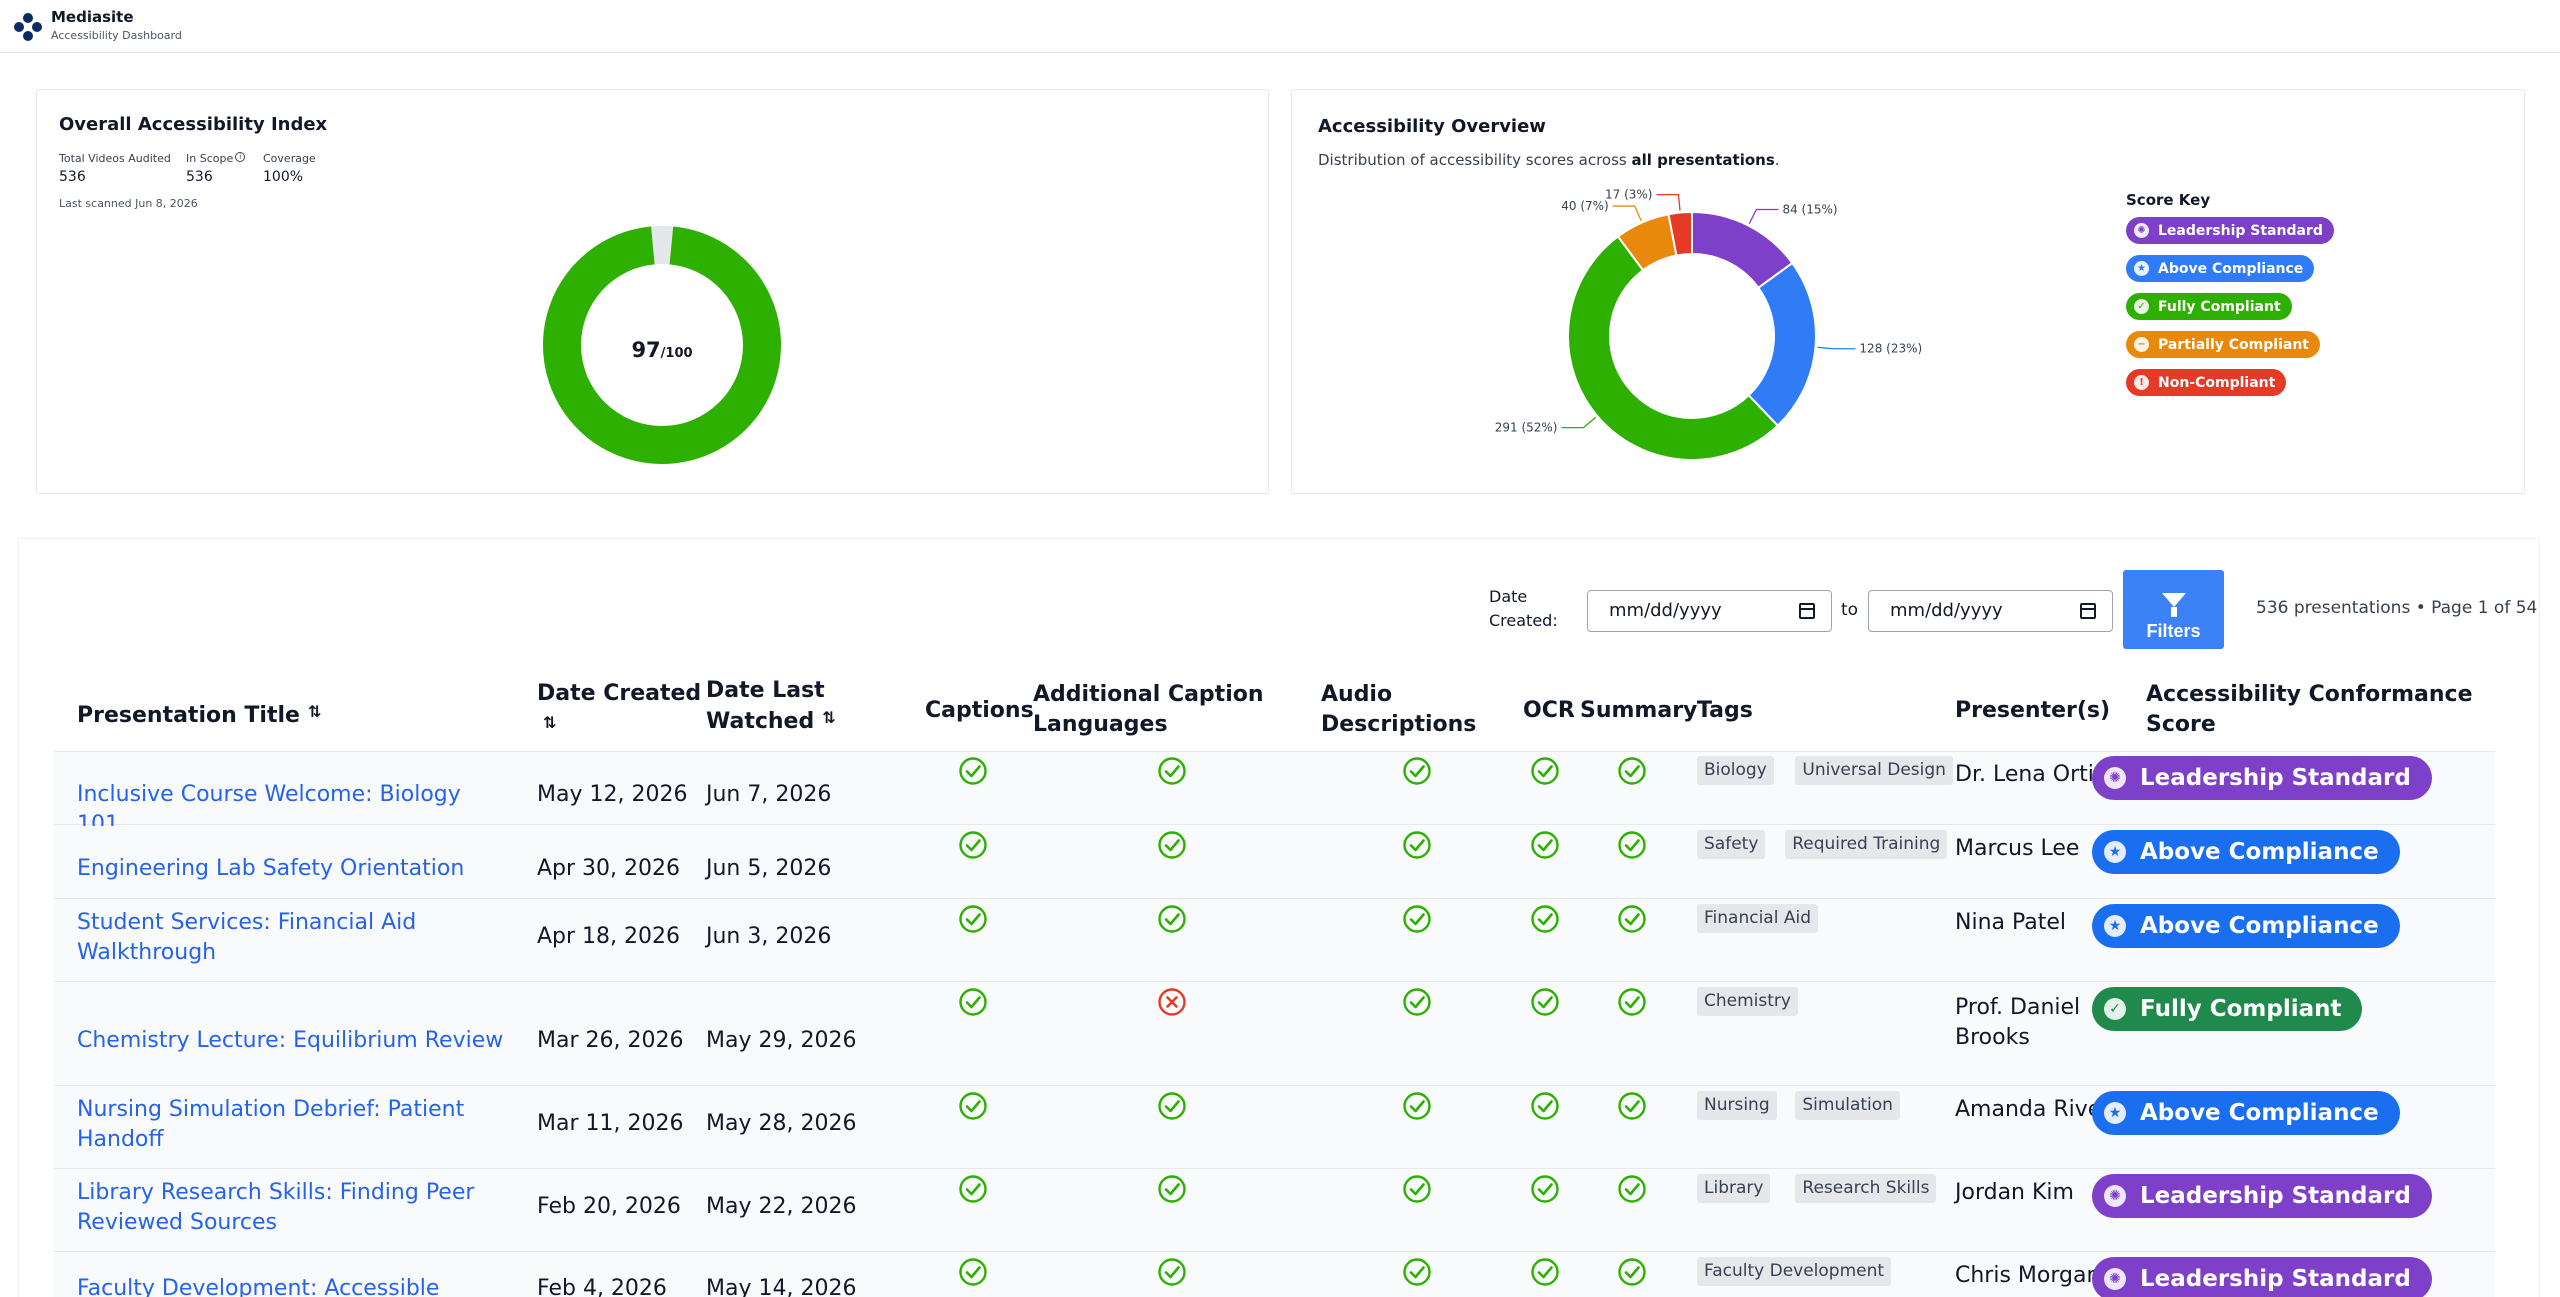  I want to click on tag-chip: Universal Design, so click(1874, 770).